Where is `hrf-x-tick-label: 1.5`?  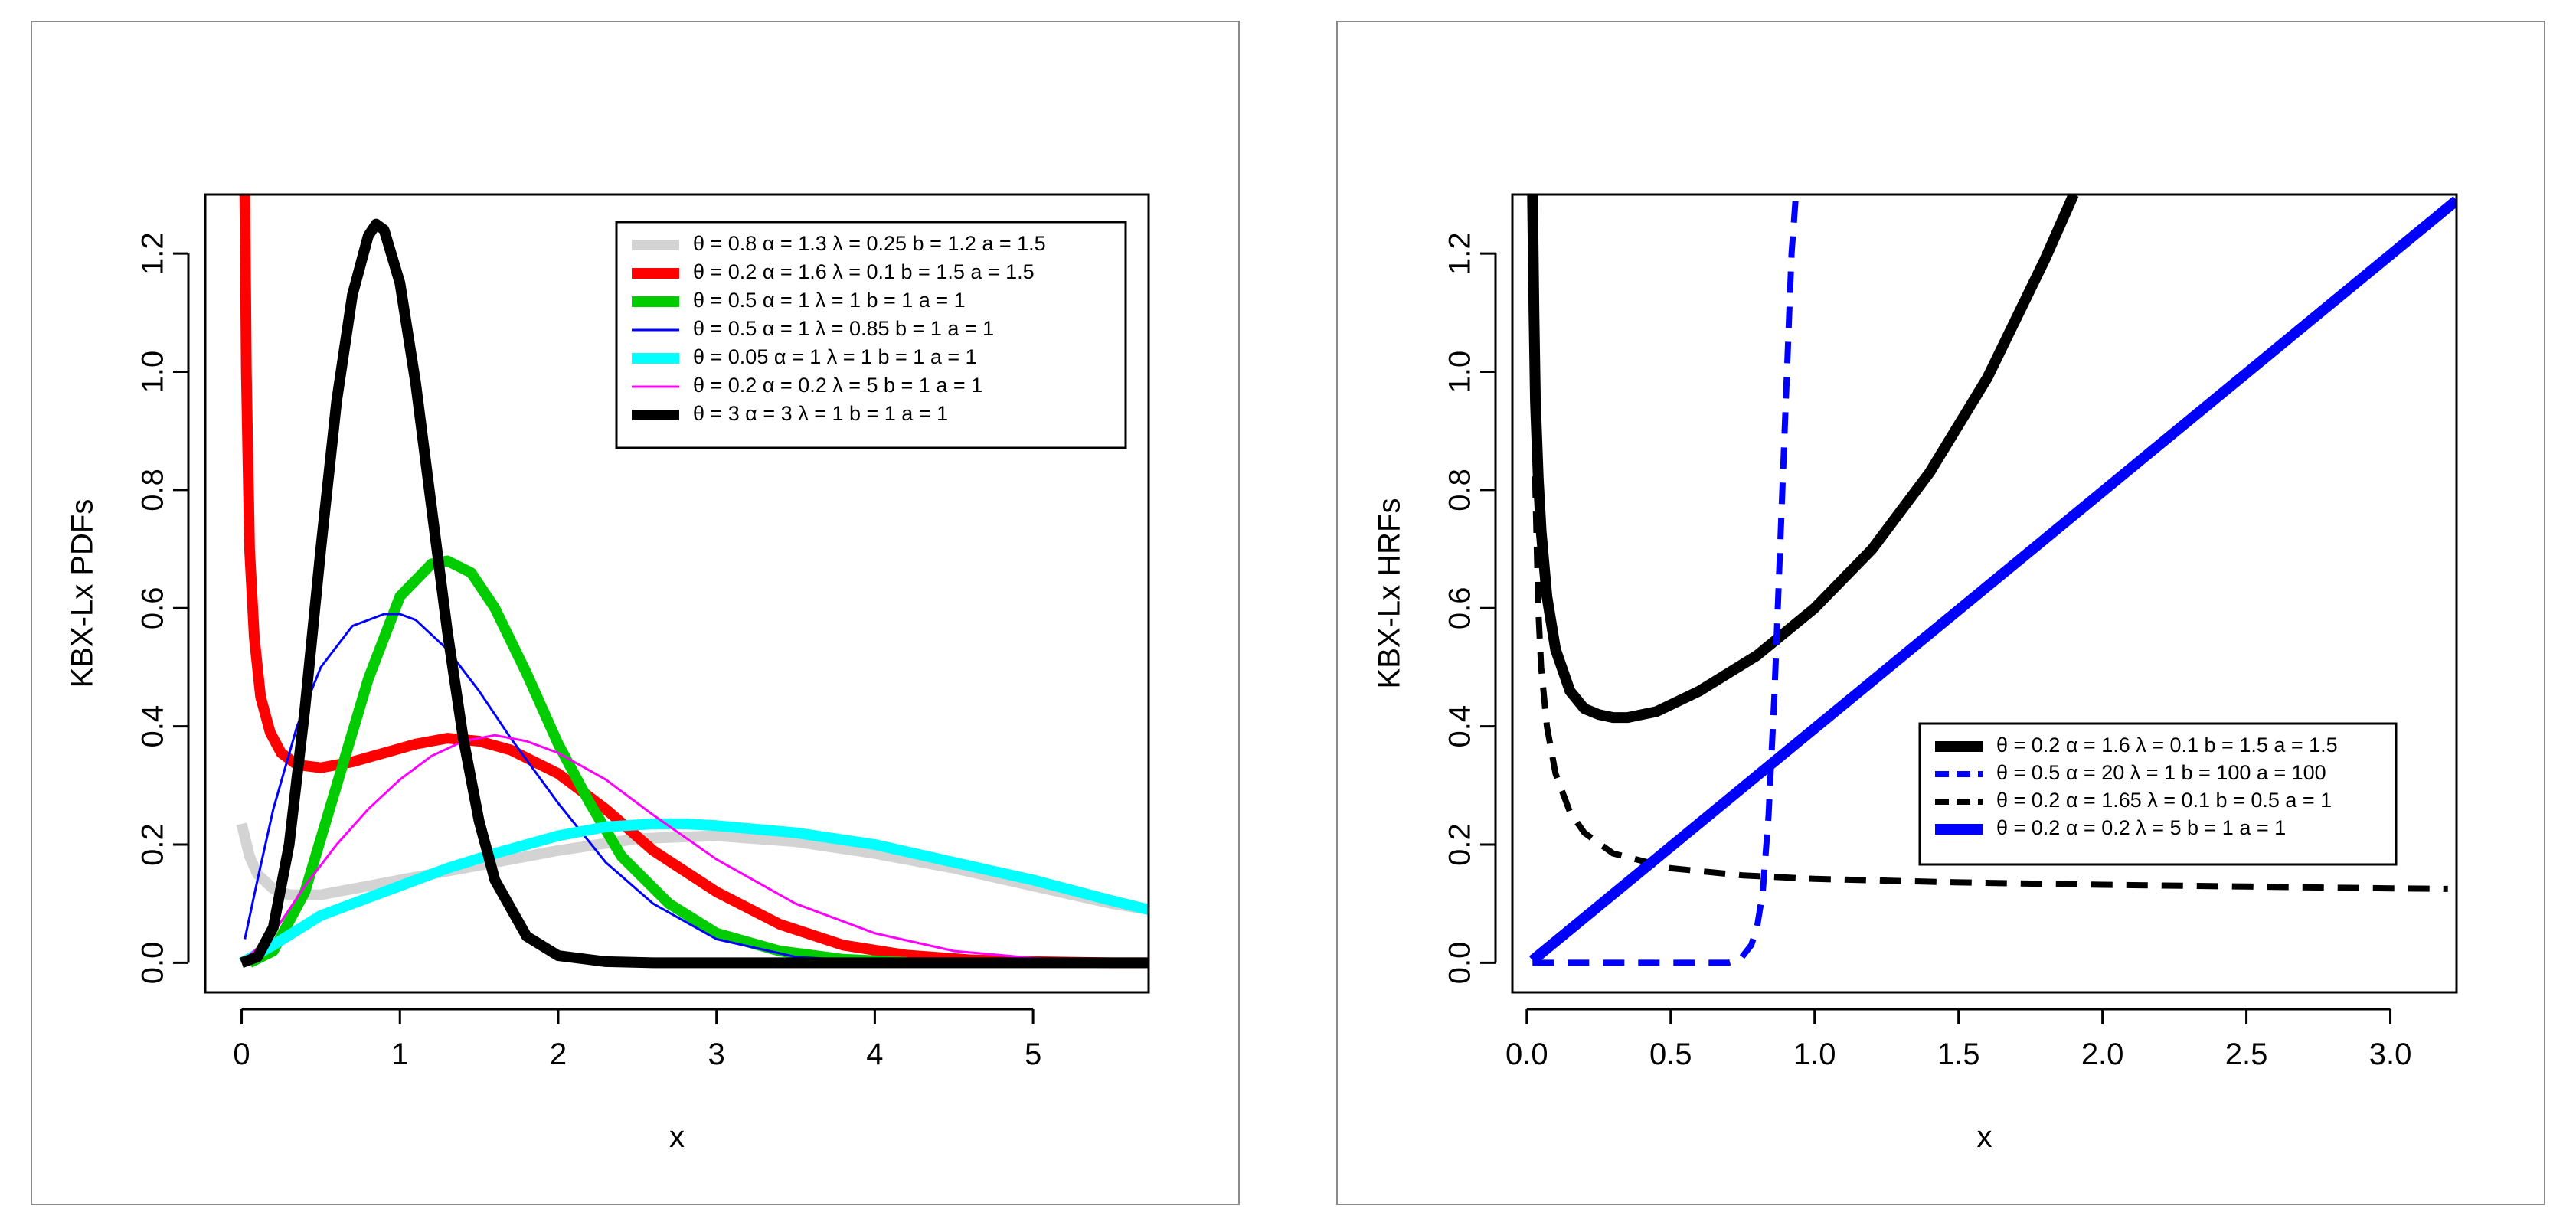
hrf-x-tick-label: 1.5 is located at coordinates (1958, 1054).